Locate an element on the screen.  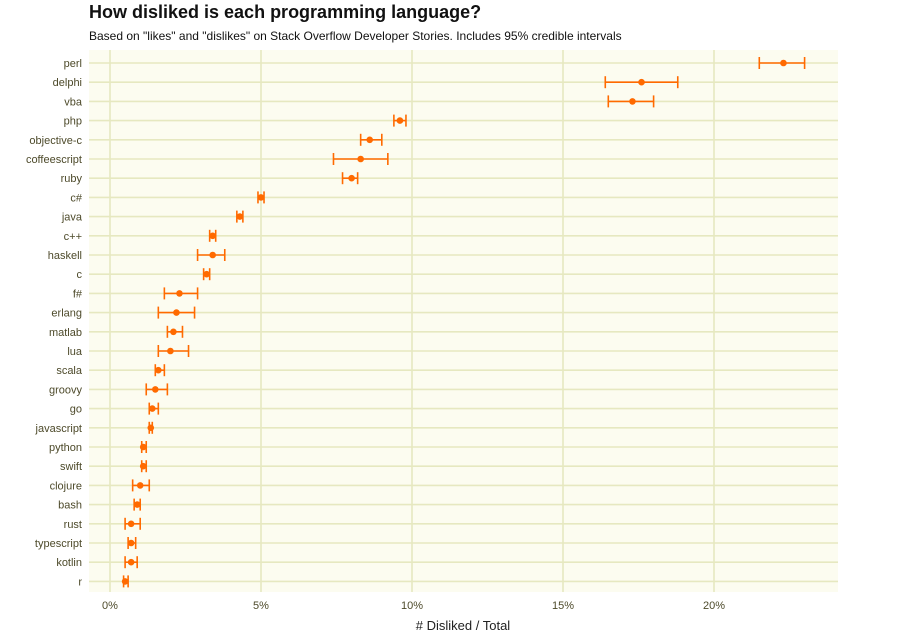
y-tick-label: go is located at coordinates (76, 410).